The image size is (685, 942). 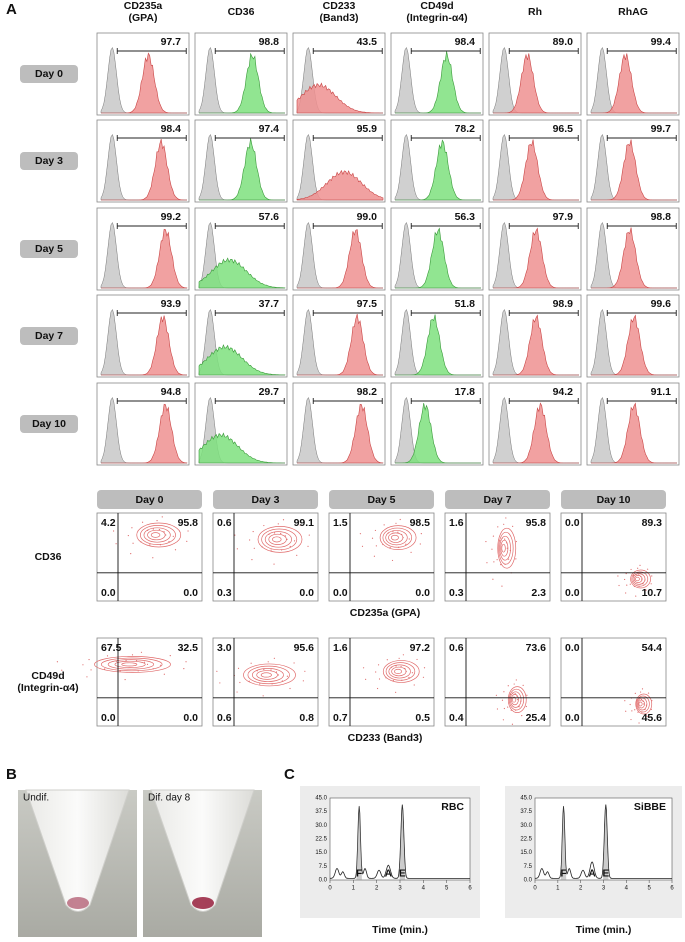 I want to click on quadrant-percent: 67.5, so click(x=111, y=648).